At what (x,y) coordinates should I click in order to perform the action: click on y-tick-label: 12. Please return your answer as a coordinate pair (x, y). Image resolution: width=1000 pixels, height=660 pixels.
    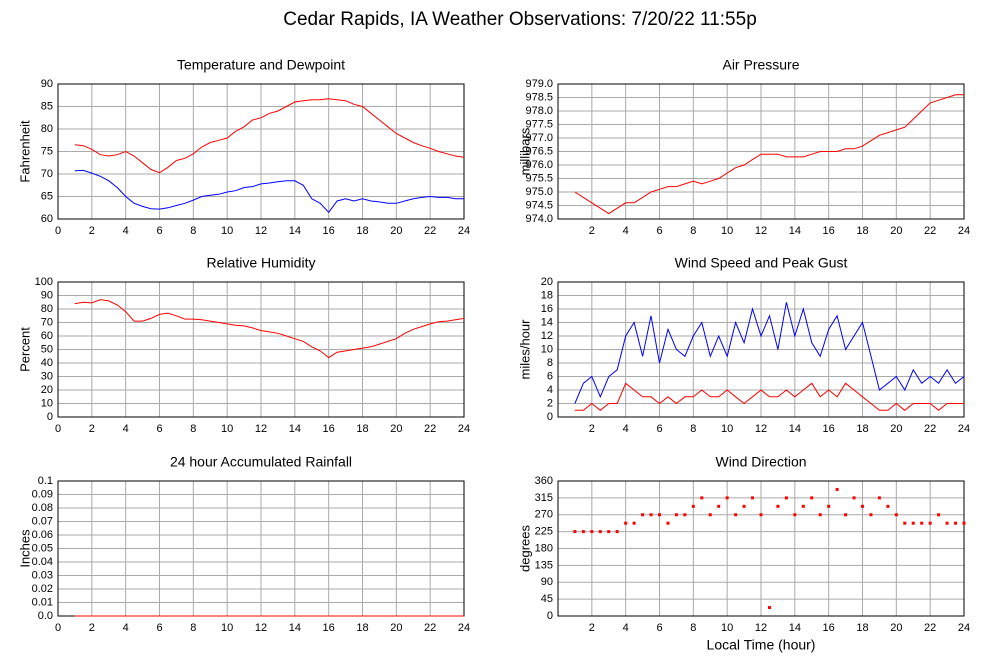
    Looking at the image, I should click on (547, 336).